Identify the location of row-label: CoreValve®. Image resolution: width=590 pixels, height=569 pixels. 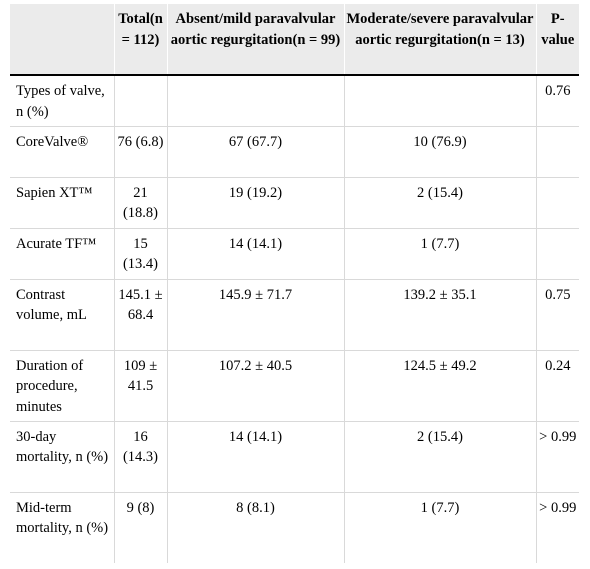
(62, 151).